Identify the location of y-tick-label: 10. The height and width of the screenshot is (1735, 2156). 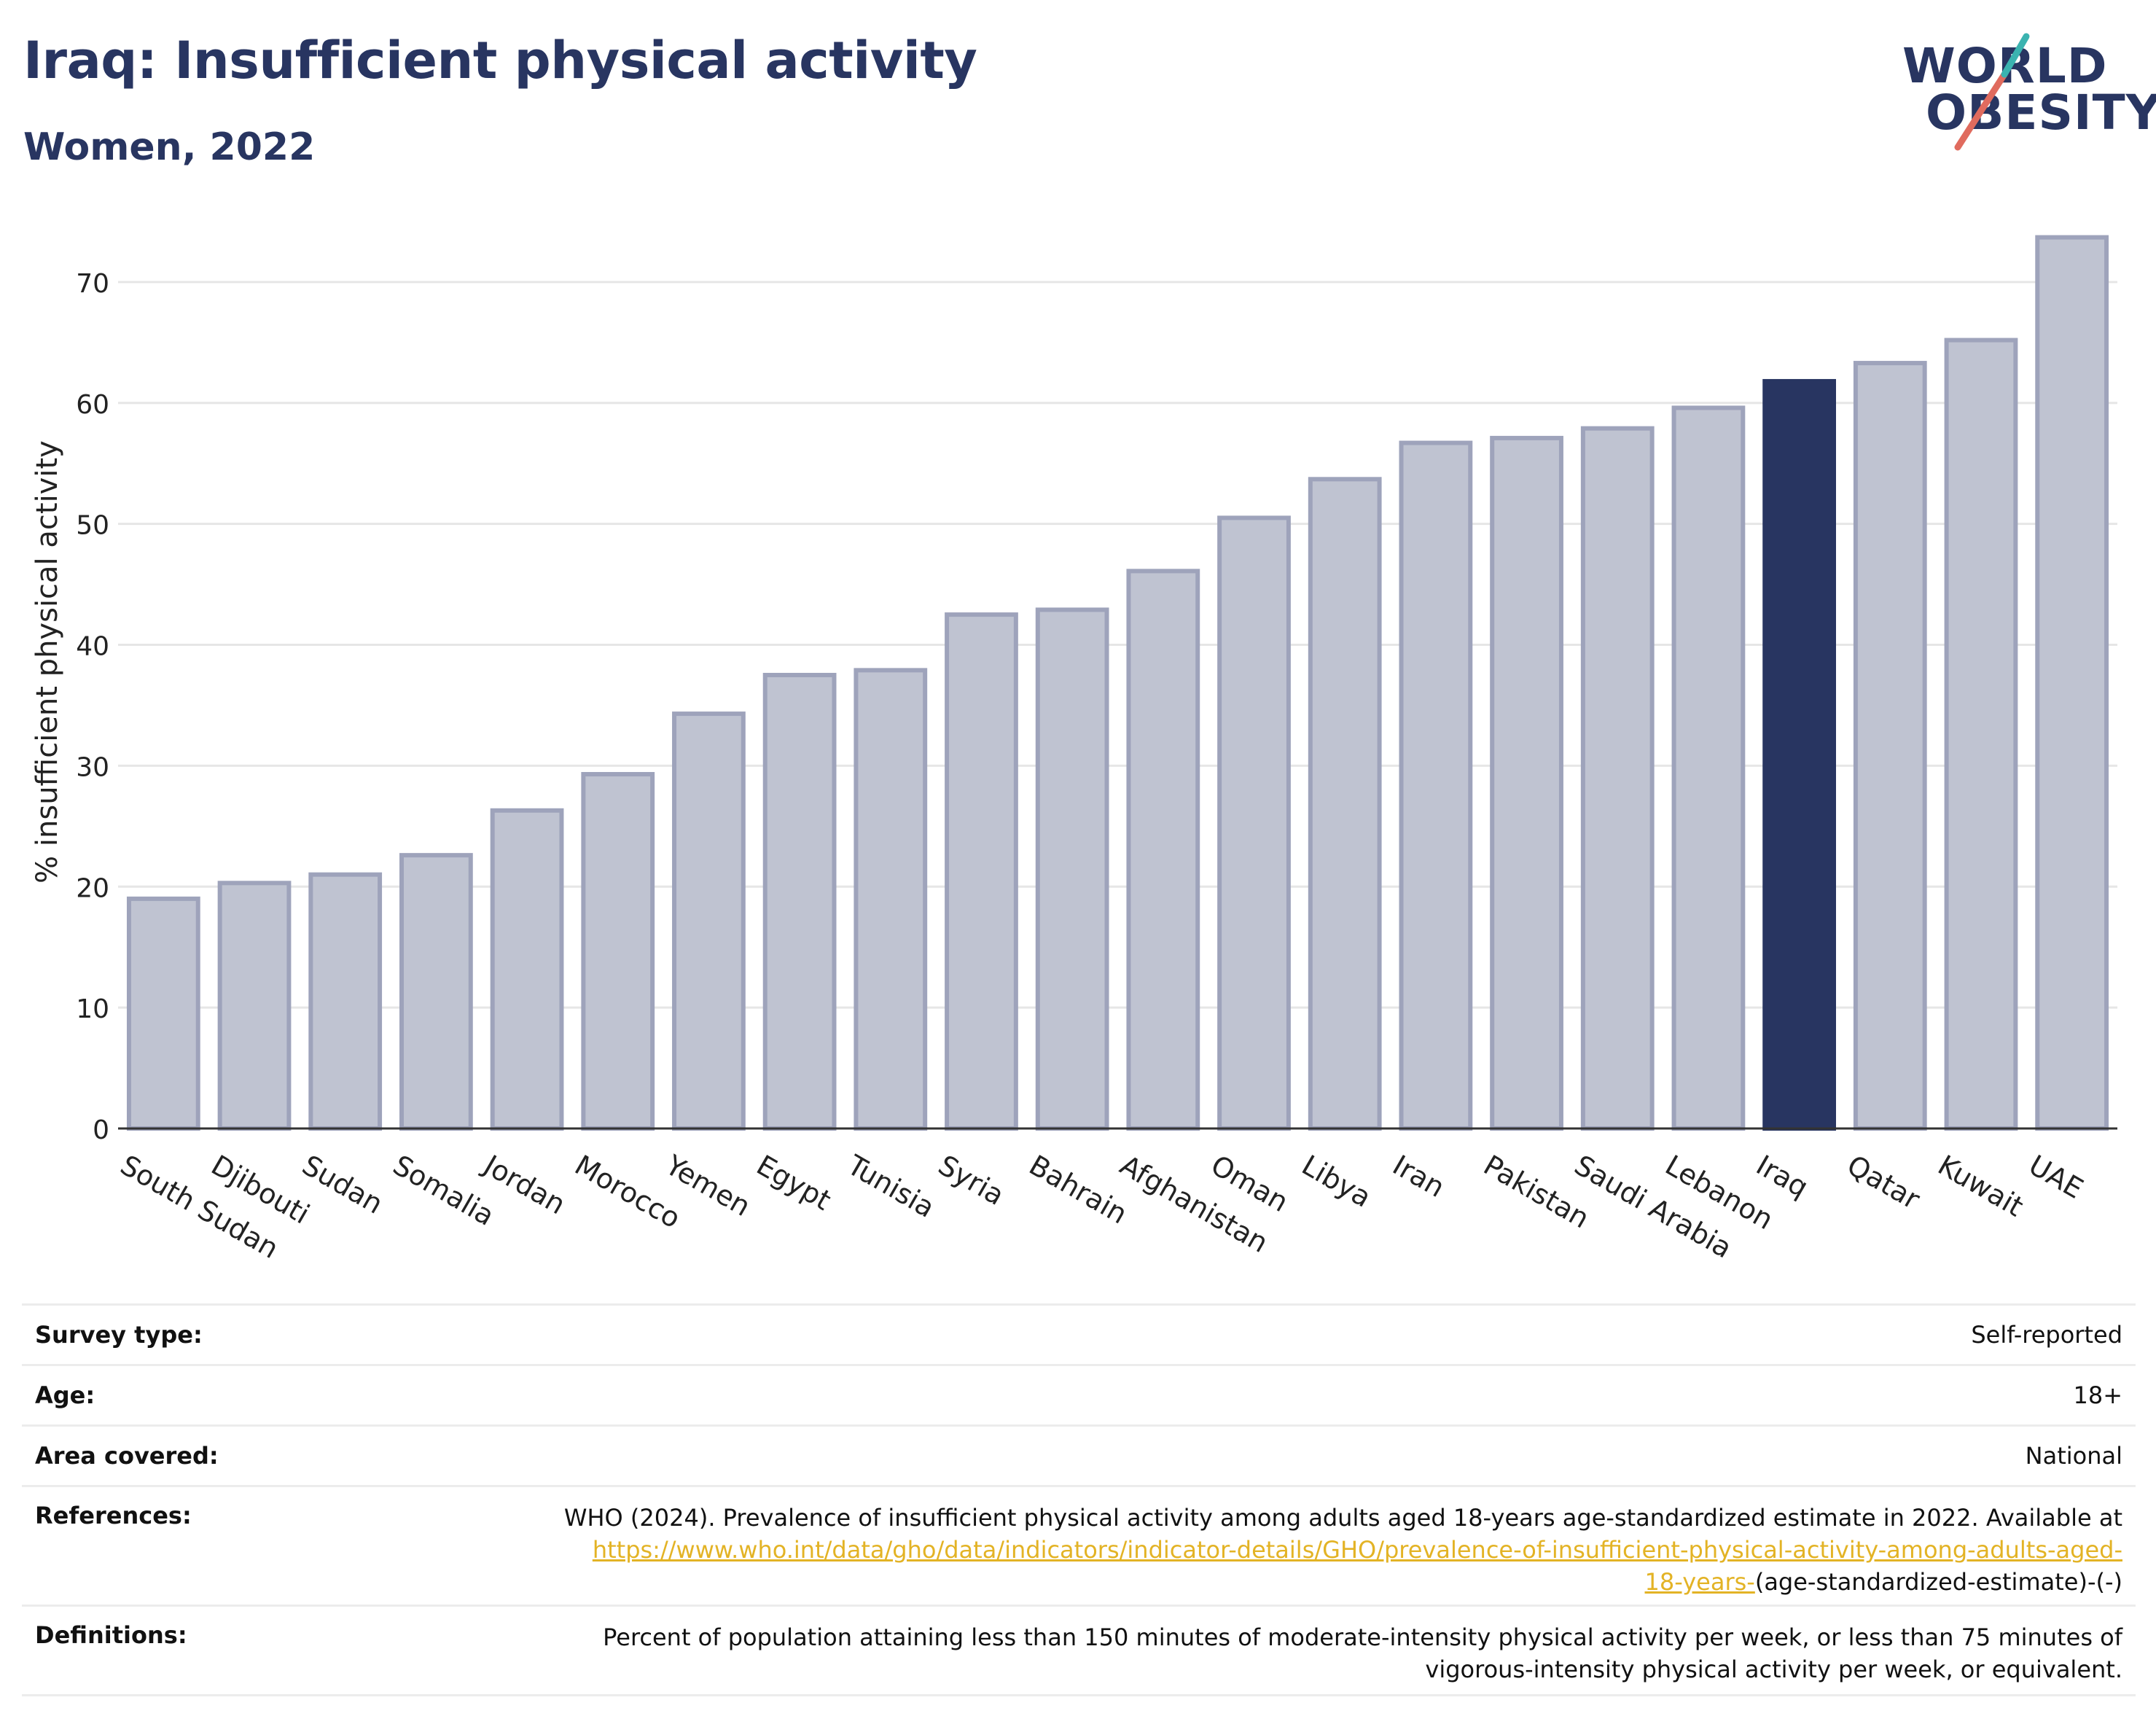
(93, 1009).